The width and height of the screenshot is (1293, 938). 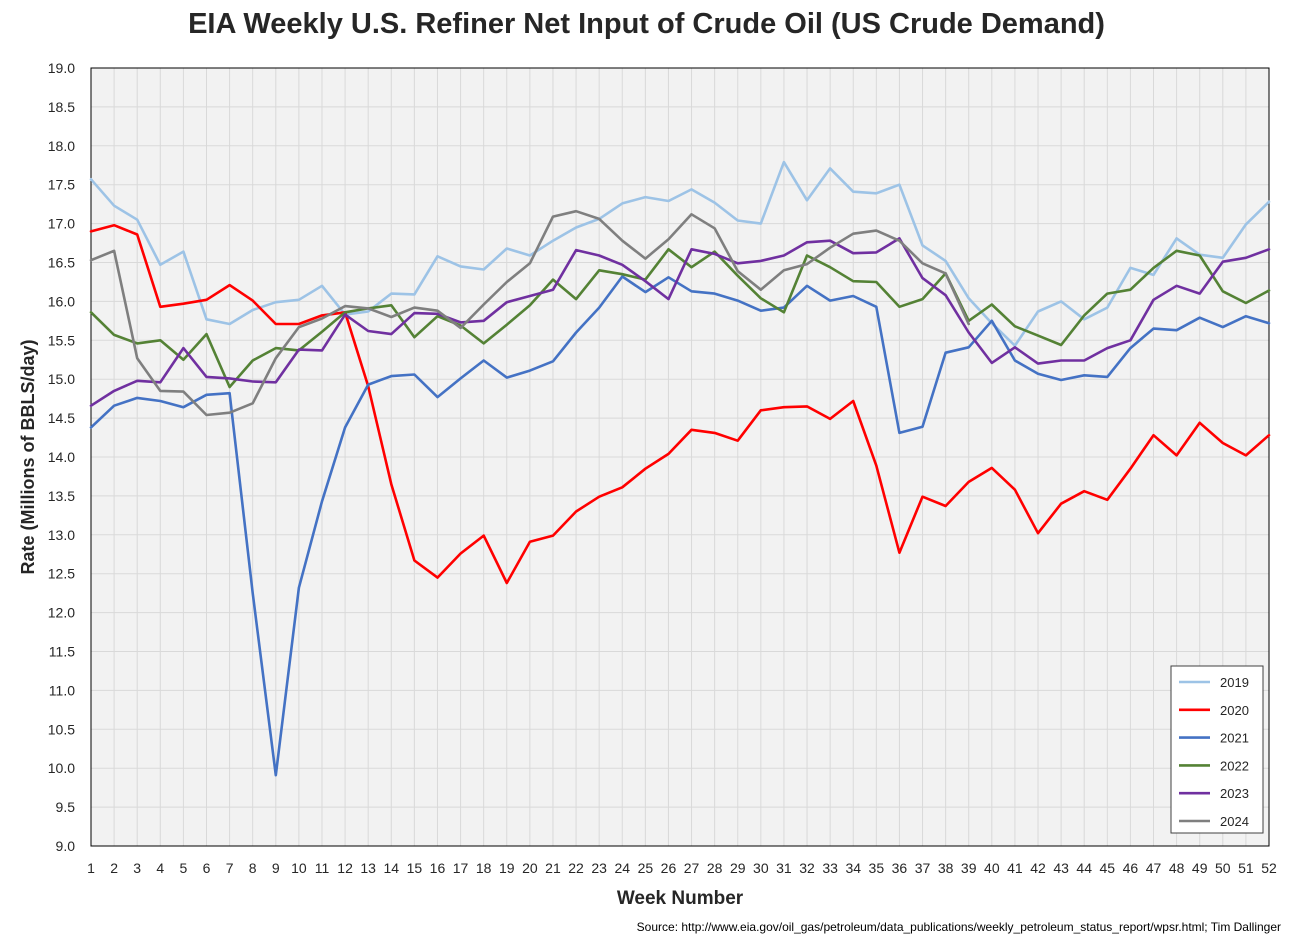 What do you see at coordinates (923, 868) in the screenshot?
I see `x-tick-label: 37` at bounding box center [923, 868].